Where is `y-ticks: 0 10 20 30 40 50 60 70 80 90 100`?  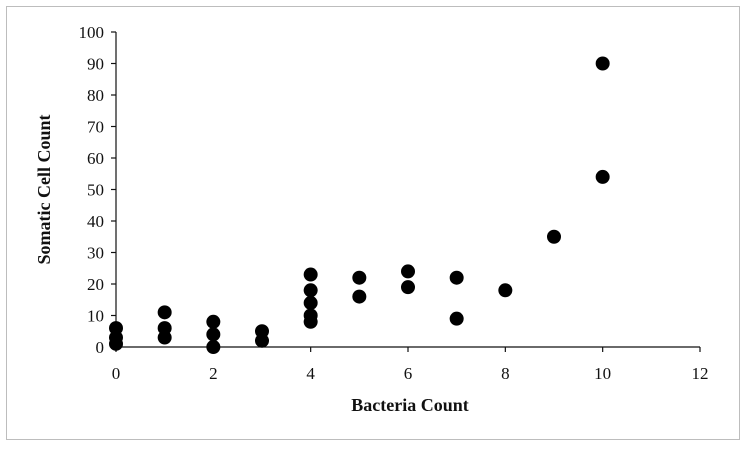
y-ticks: 0 10 20 30 40 50 60 70 80 90 100 is located at coordinates (97, 190).